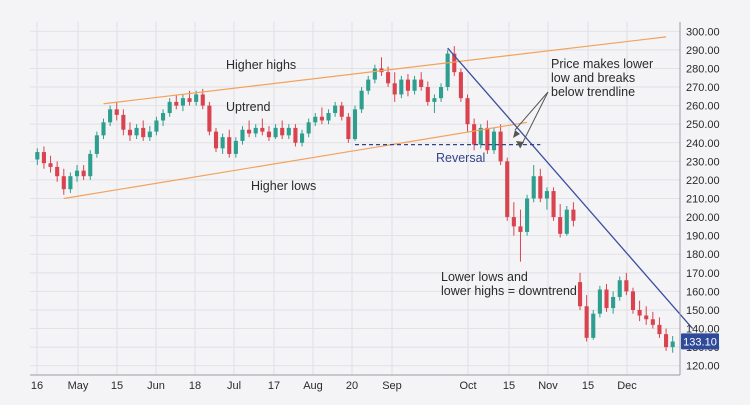 The width and height of the screenshot is (750, 405). Describe the element at coordinates (156, 386) in the screenshot. I see `x-tick-label: Jun` at that location.